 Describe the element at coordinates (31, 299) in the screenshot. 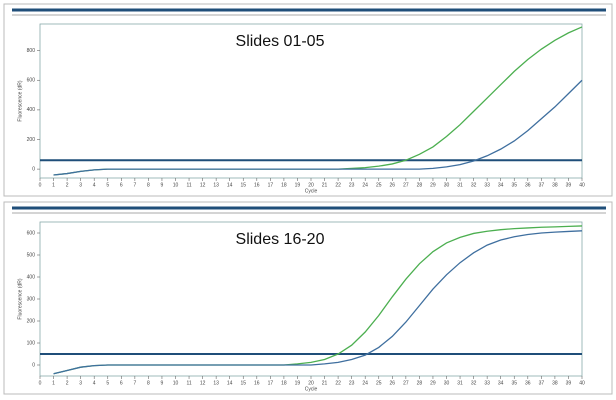

I see `y-tick-label: 300` at that location.